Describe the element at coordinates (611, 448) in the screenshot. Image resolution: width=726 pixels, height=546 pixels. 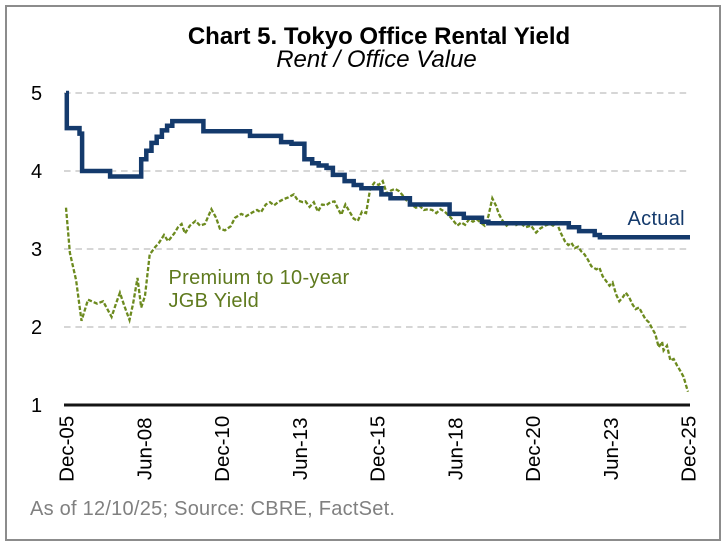
I see `svg-text: Jun-23` at that location.